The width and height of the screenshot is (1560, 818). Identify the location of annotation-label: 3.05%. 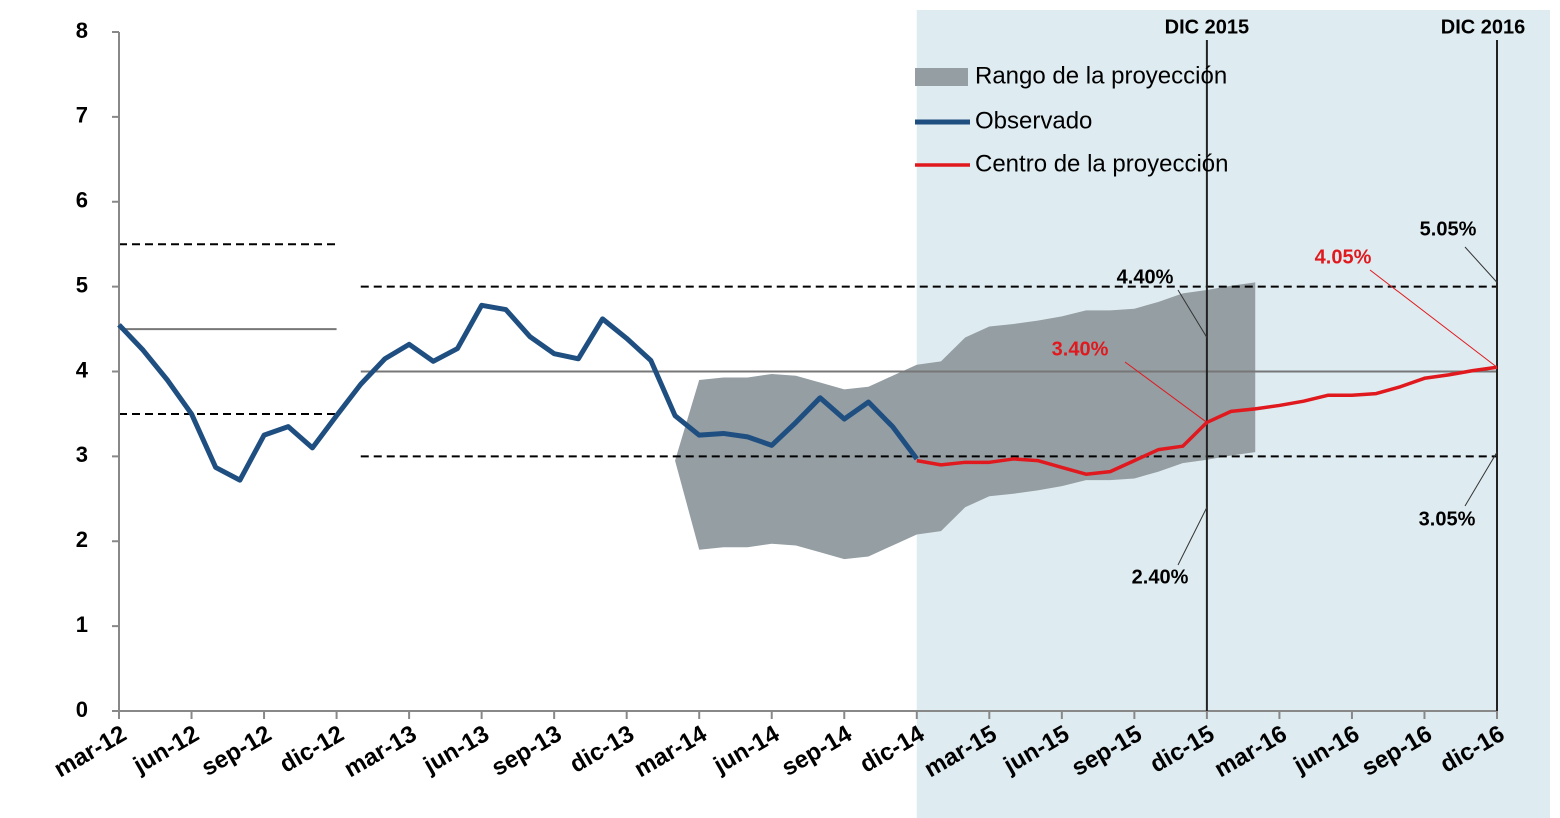
(1447, 519).